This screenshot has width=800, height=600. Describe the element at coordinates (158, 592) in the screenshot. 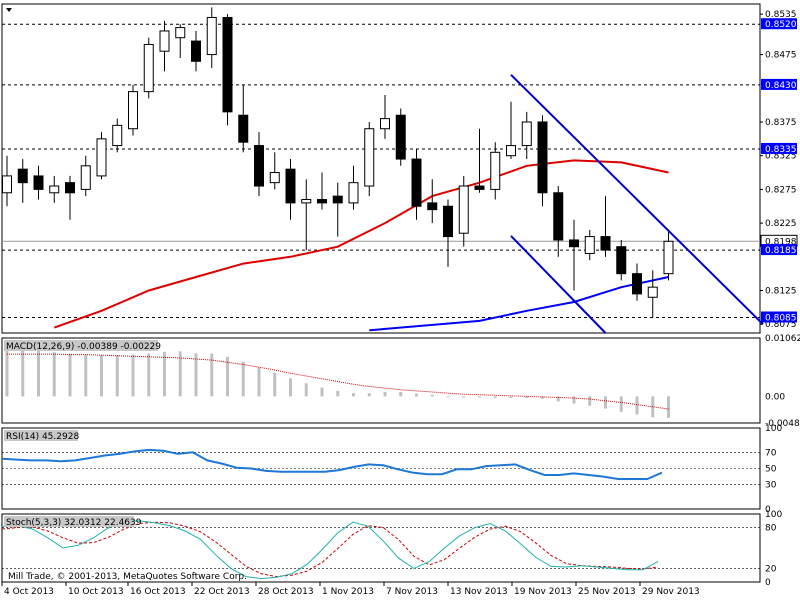

I see `x-tick-label: 16 Oct 2013` at that location.